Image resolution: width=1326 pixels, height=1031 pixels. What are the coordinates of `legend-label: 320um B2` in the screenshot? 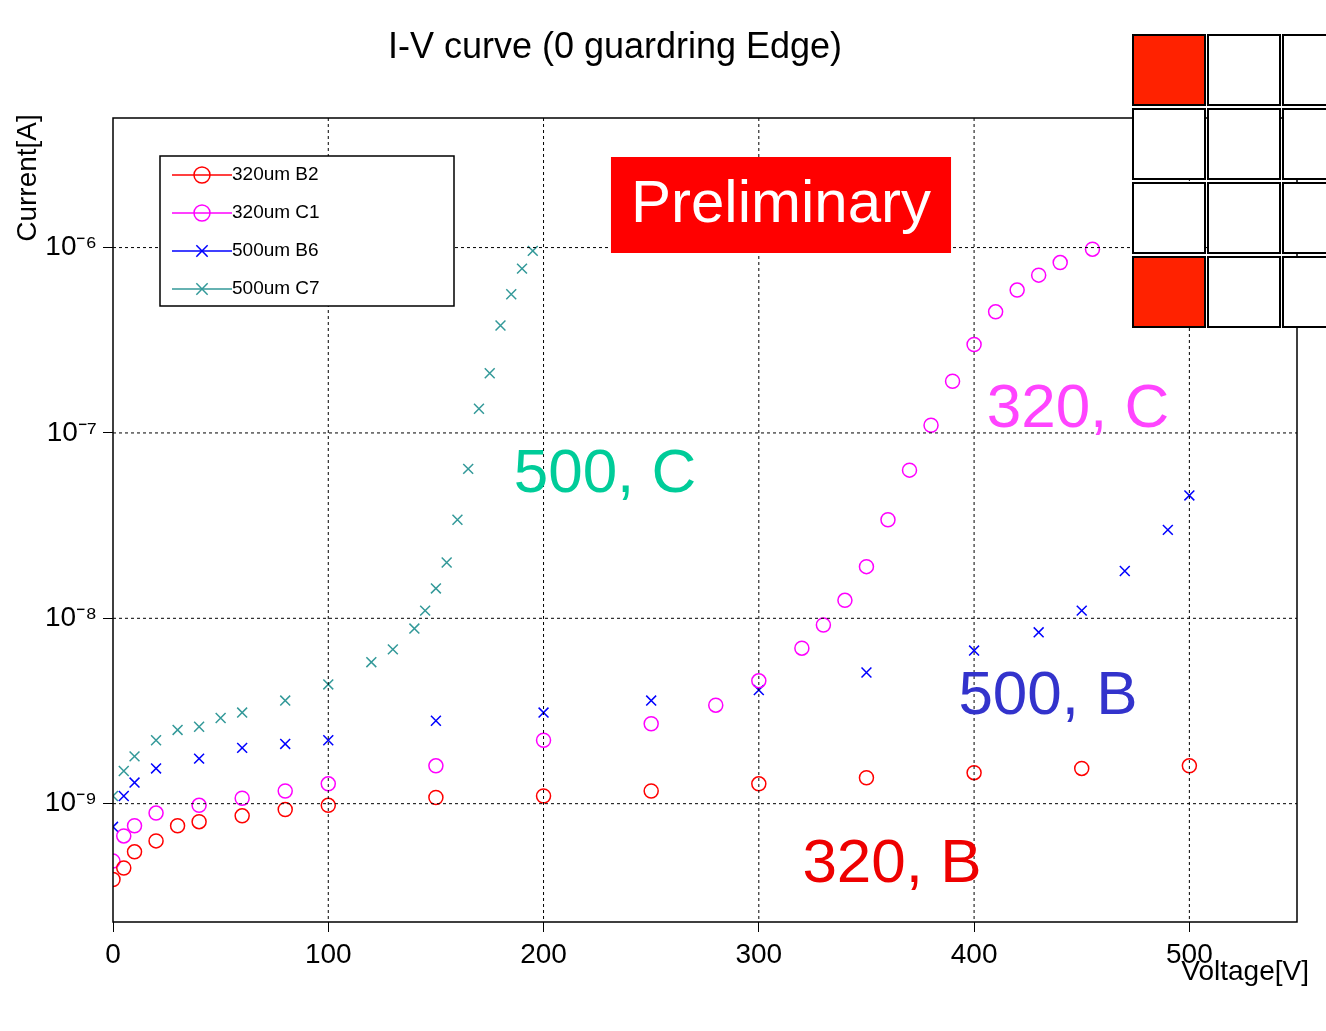 It's located at (275, 174).